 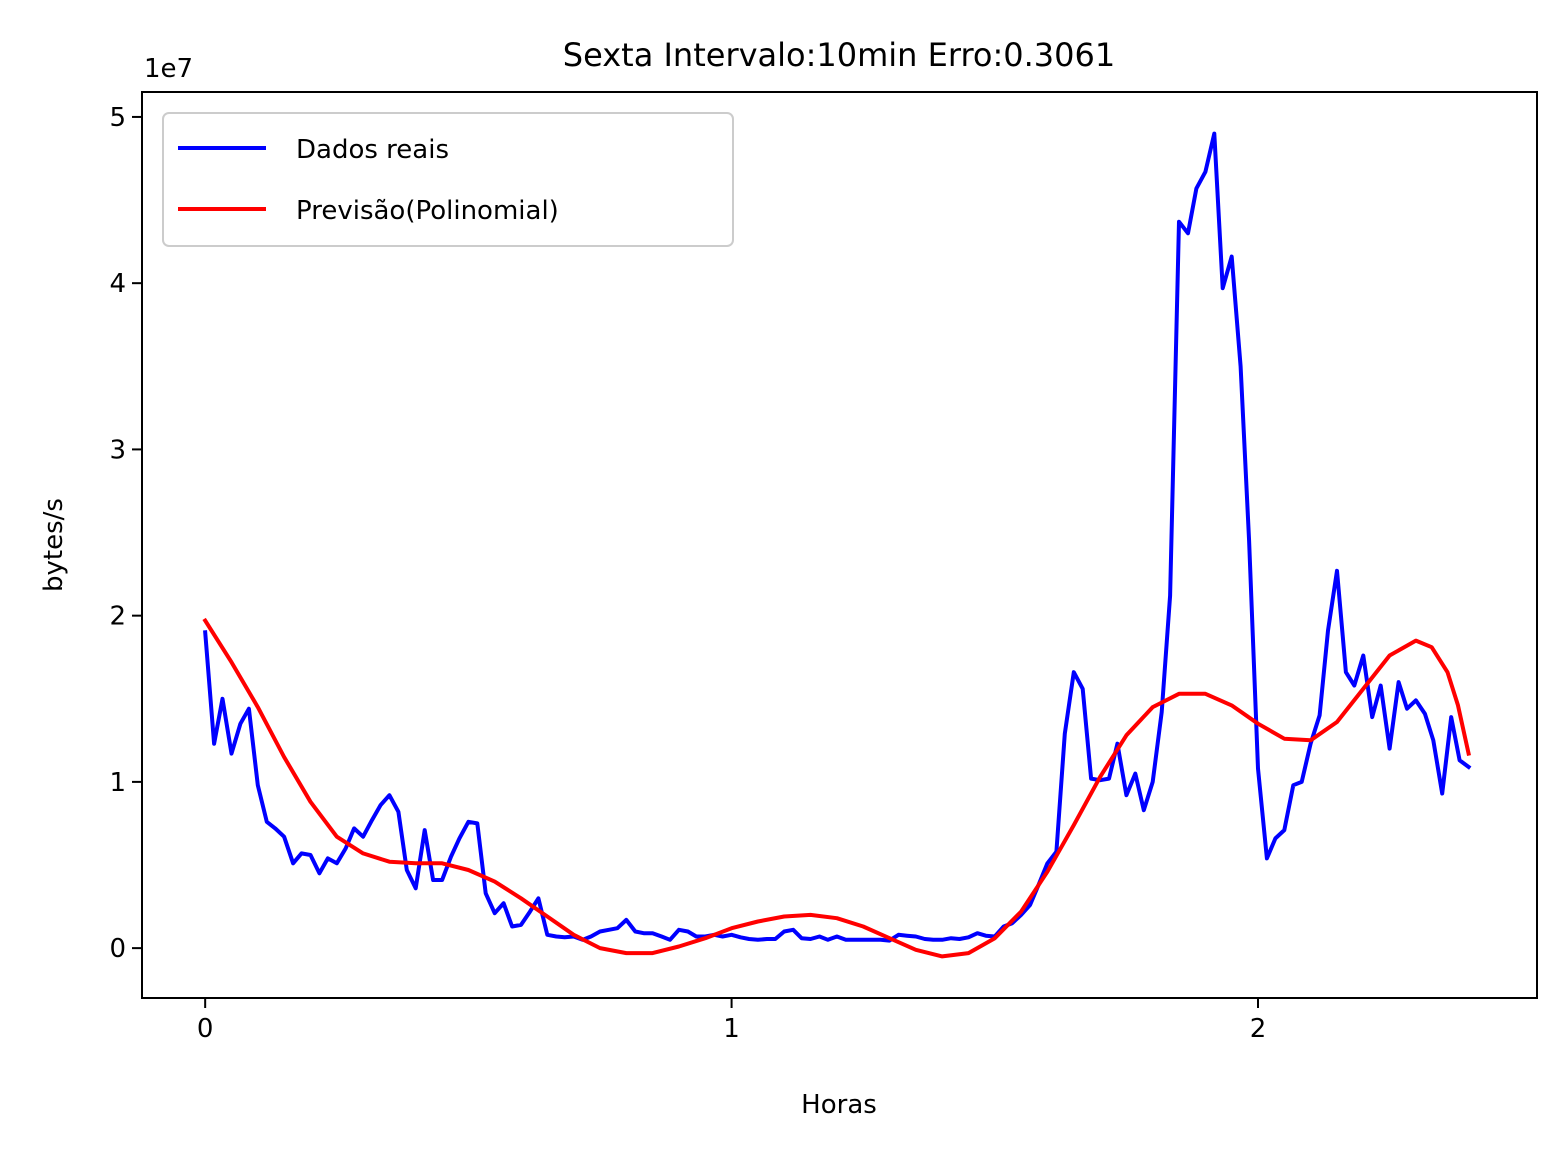 What do you see at coordinates (168, 69) in the screenshot?
I see `y-offset-label: 1e7` at bounding box center [168, 69].